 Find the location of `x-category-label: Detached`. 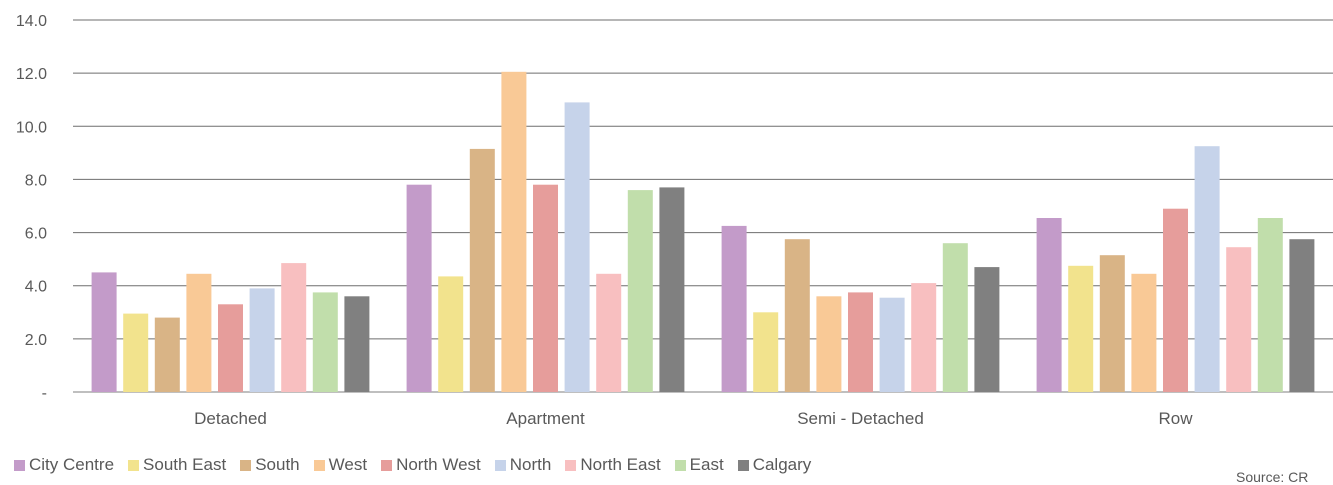

x-category-label: Detached is located at coordinates (230, 418).